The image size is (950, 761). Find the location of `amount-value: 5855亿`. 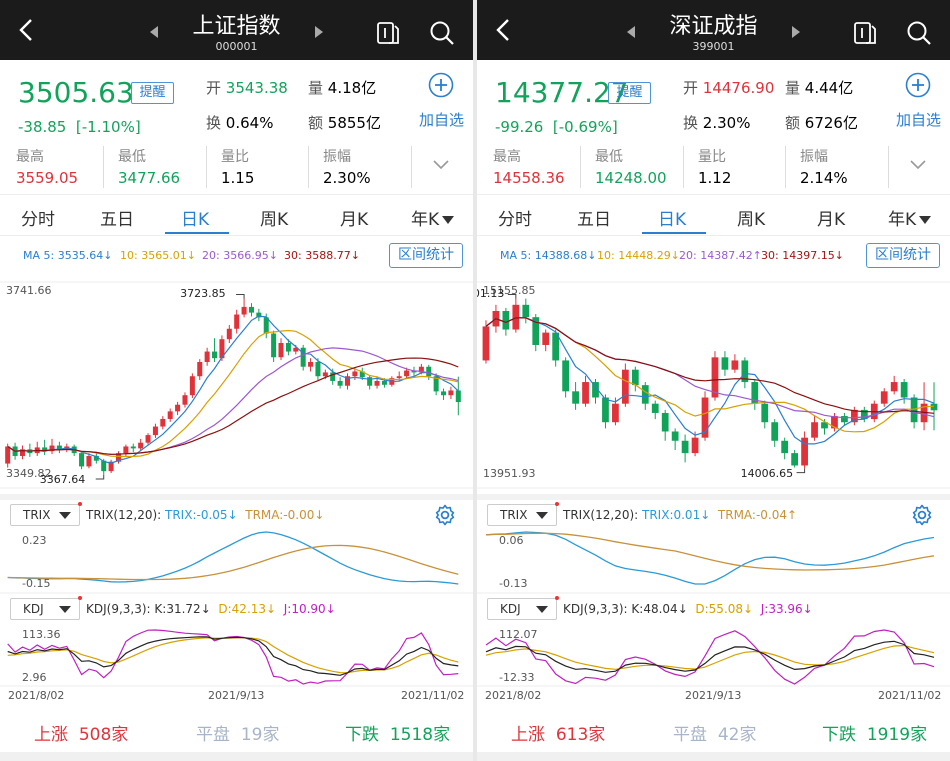

amount-value: 5855亿 is located at coordinates (354, 123).